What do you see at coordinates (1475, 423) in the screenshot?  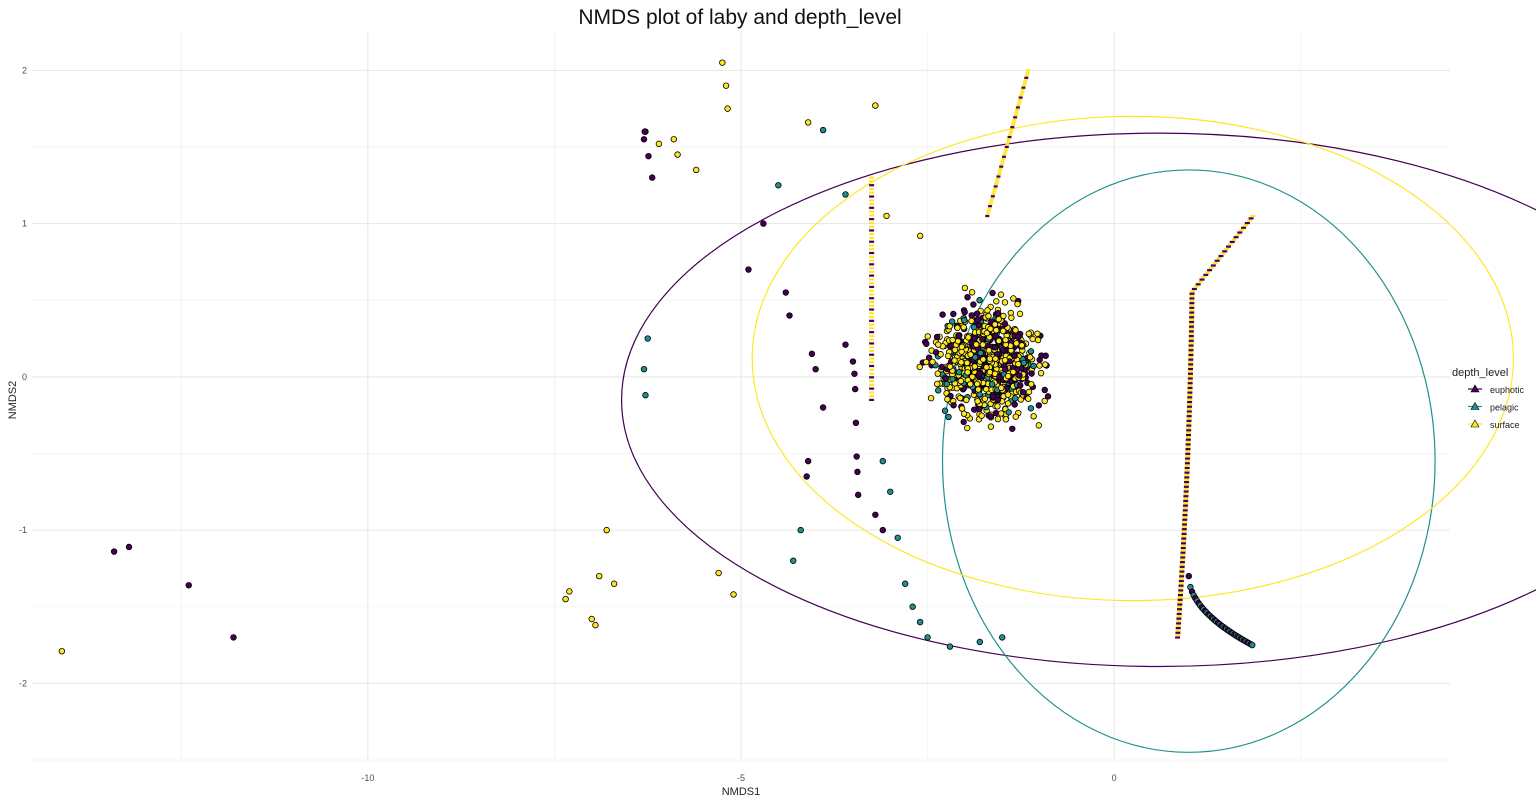 I see `legend-key-marker-surface` at bounding box center [1475, 423].